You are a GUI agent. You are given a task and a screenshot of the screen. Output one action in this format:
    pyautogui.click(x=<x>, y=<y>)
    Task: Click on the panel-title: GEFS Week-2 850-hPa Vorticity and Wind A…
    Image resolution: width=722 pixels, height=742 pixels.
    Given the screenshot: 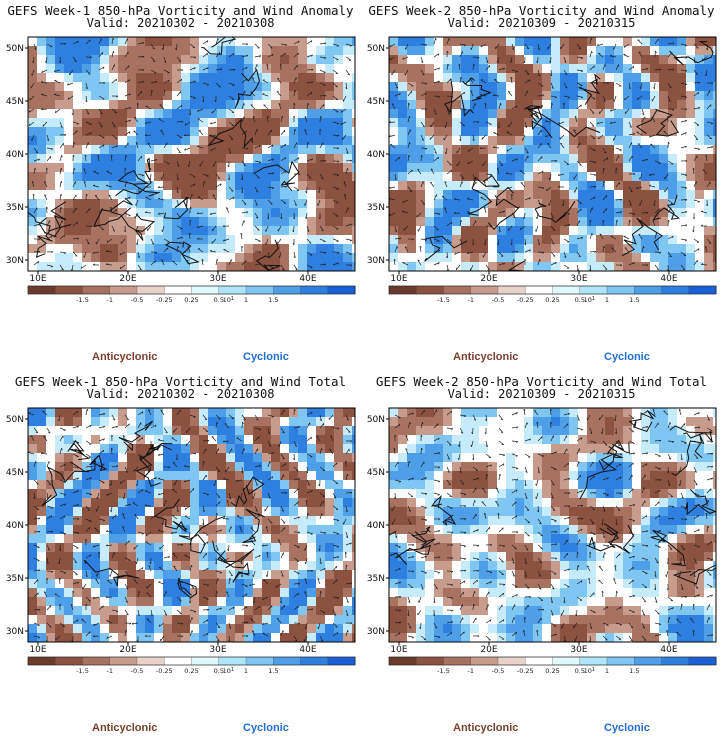 What is the action you would take?
    pyautogui.click(x=541, y=10)
    